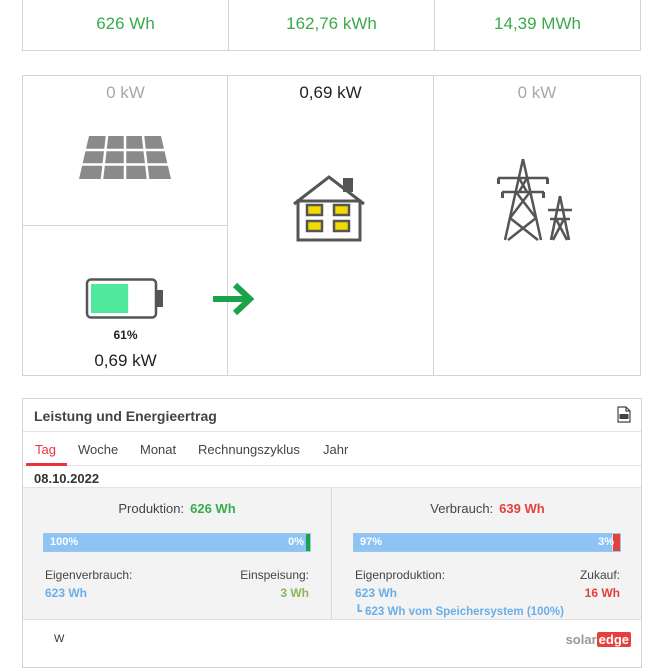  Describe the element at coordinates (483, 542) in the screenshot. I see `consumption-bar-fill` at that location.